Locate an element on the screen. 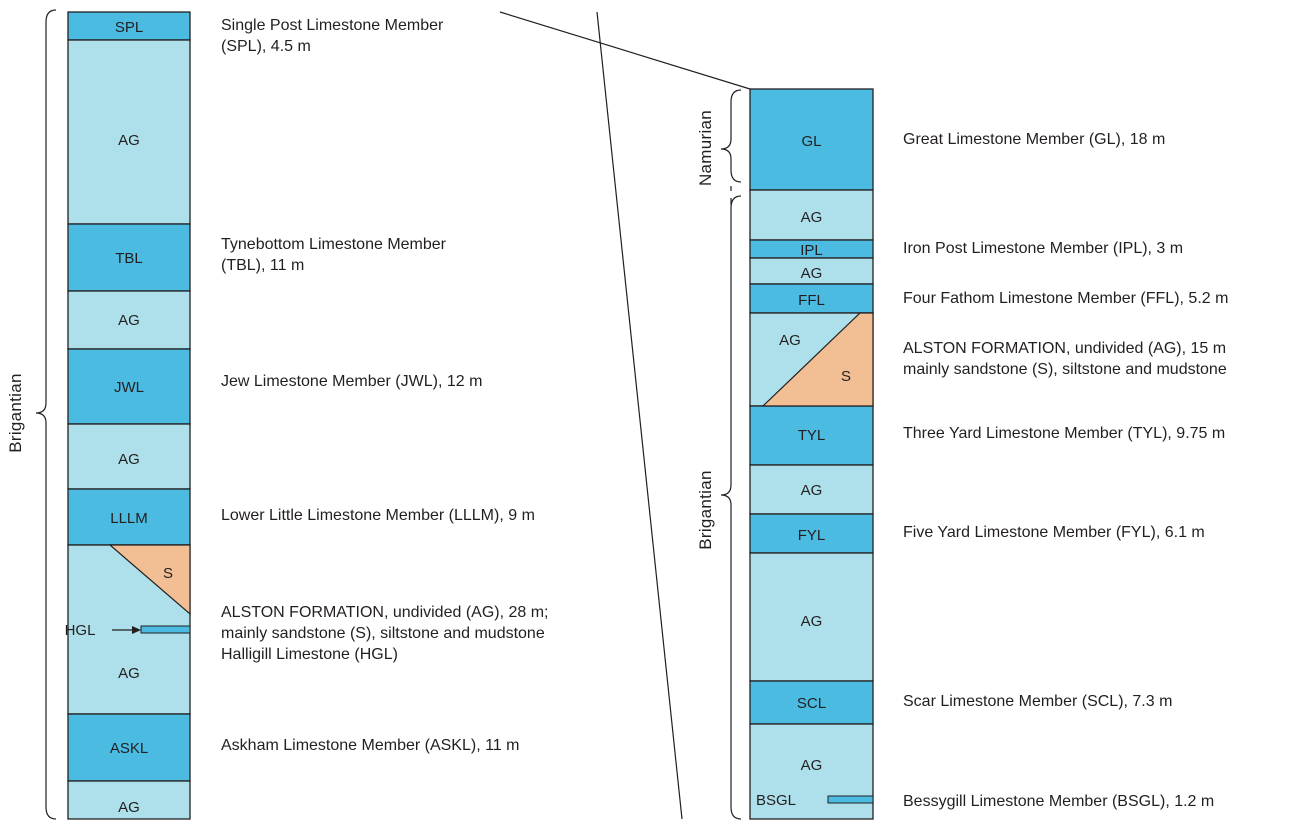  left-unit-label-6: LLLM is located at coordinates (129, 518).